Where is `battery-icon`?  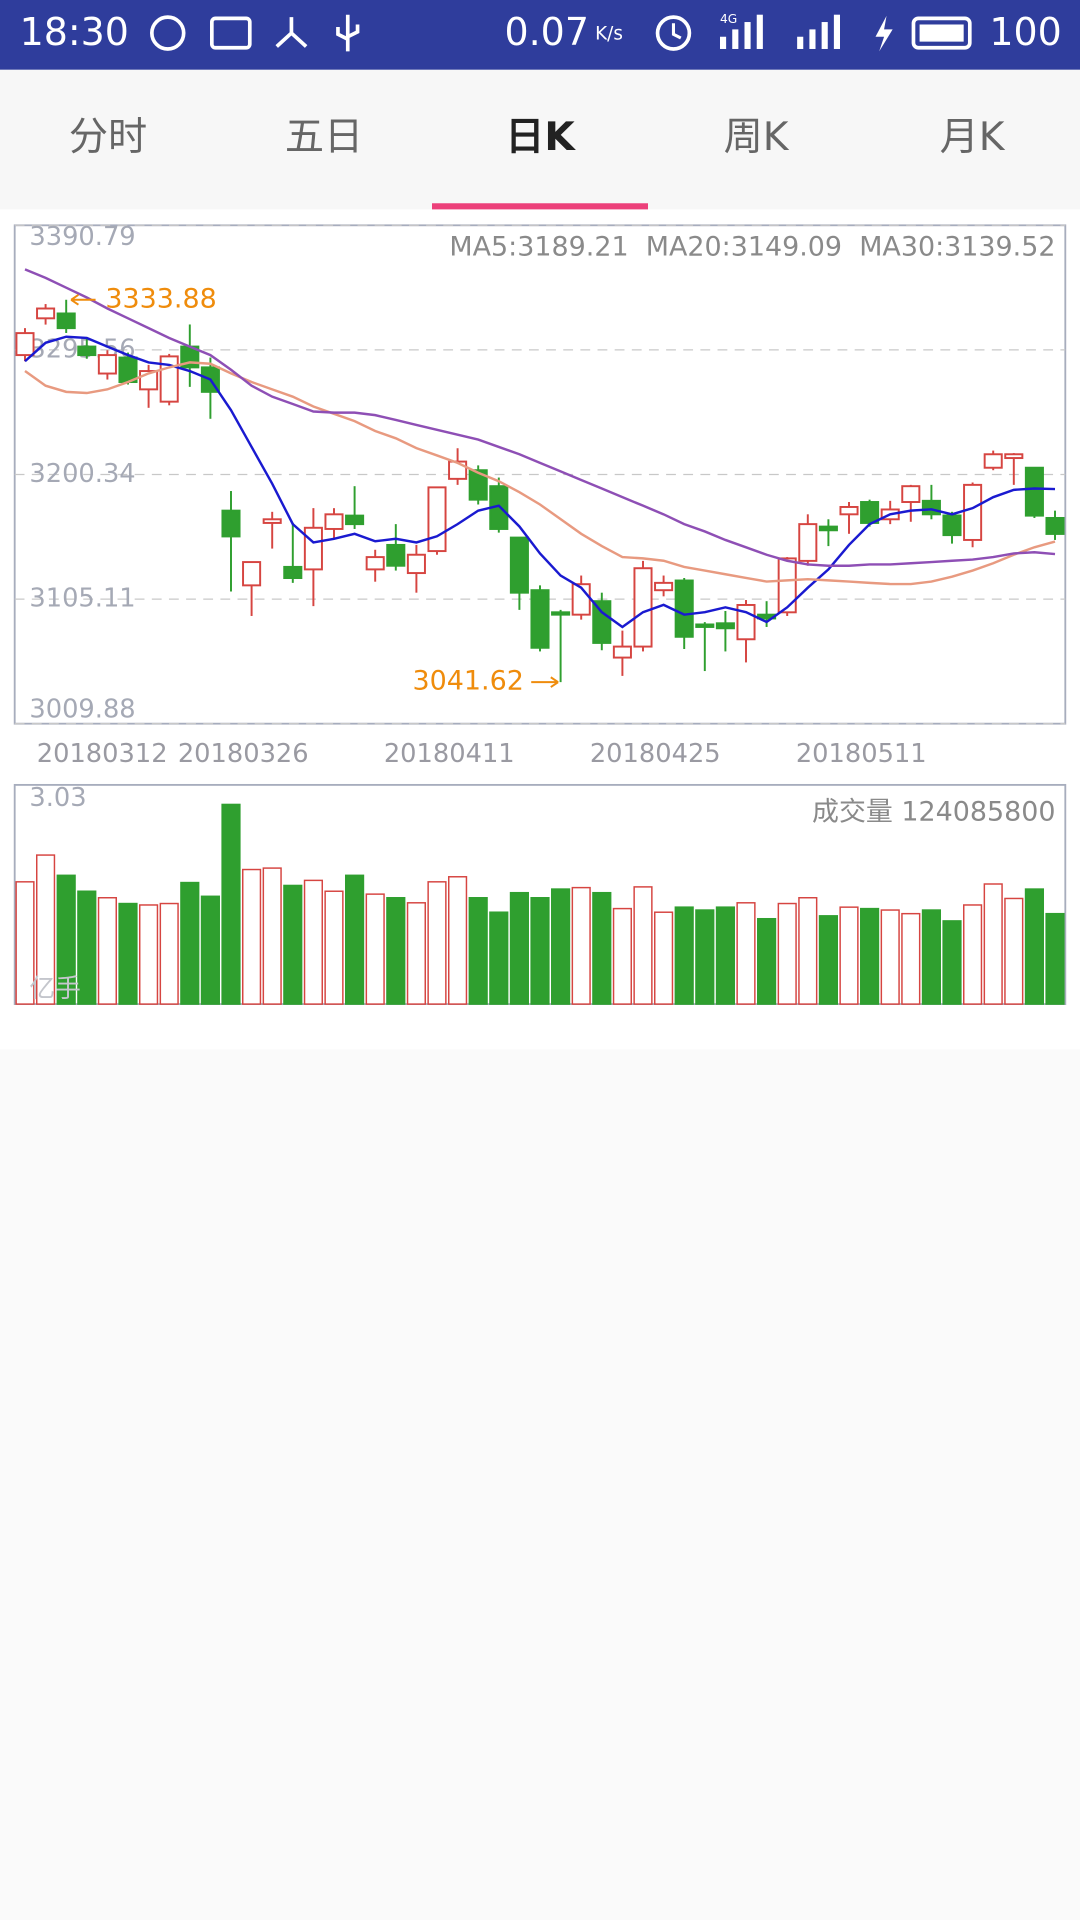 battery-icon is located at coordinates (941, 33).